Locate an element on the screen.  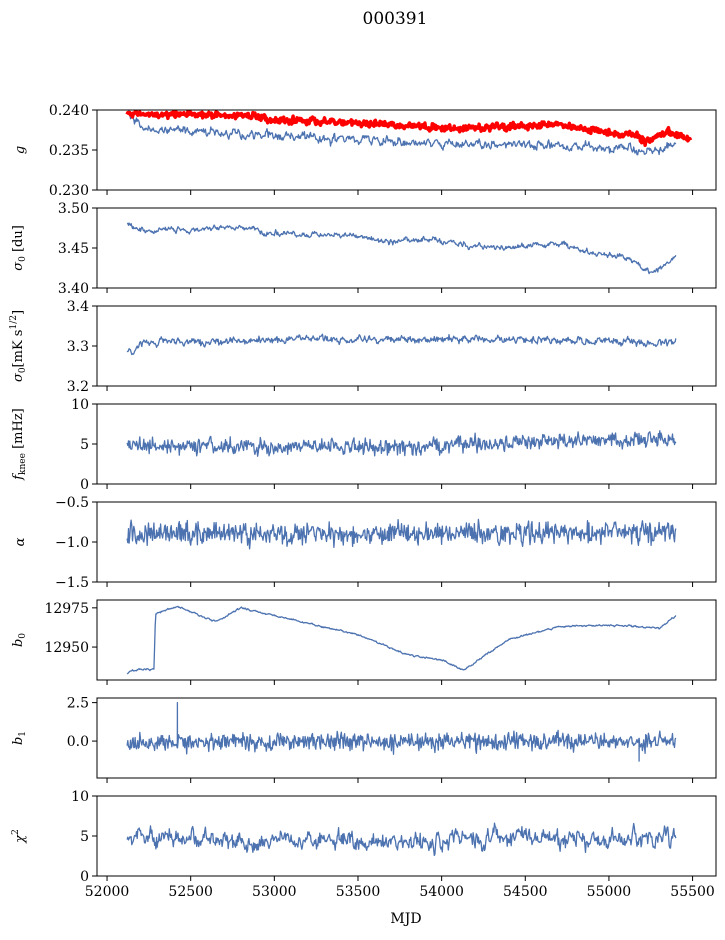
x-axis-label: MJD is located at coordinates (405, 919).